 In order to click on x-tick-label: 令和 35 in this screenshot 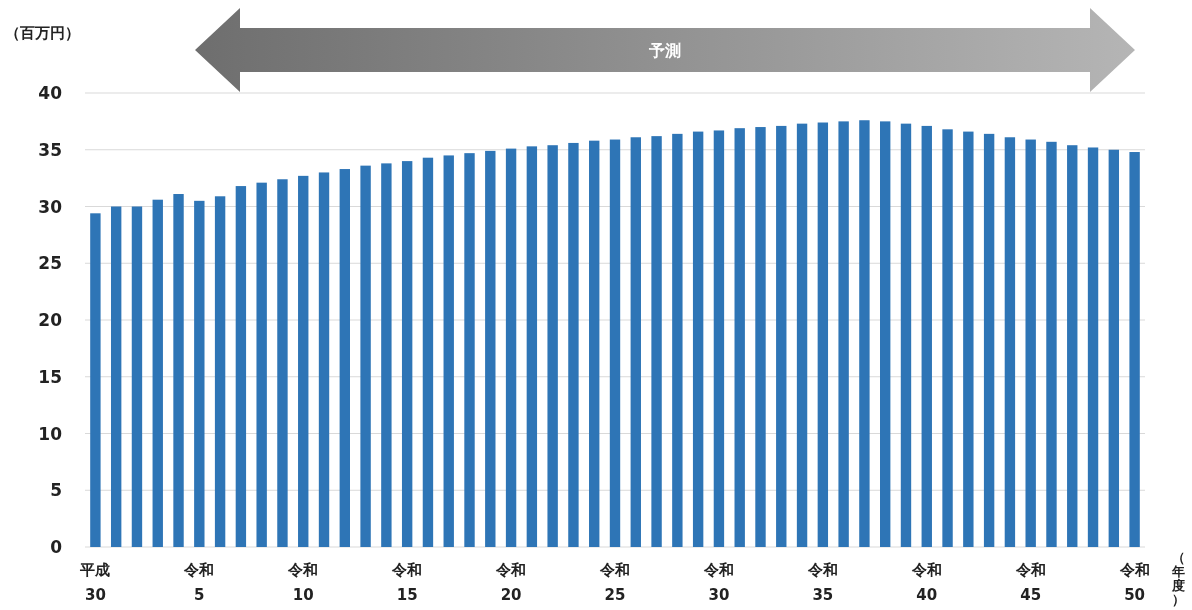, I will do `click(822, 582)`.